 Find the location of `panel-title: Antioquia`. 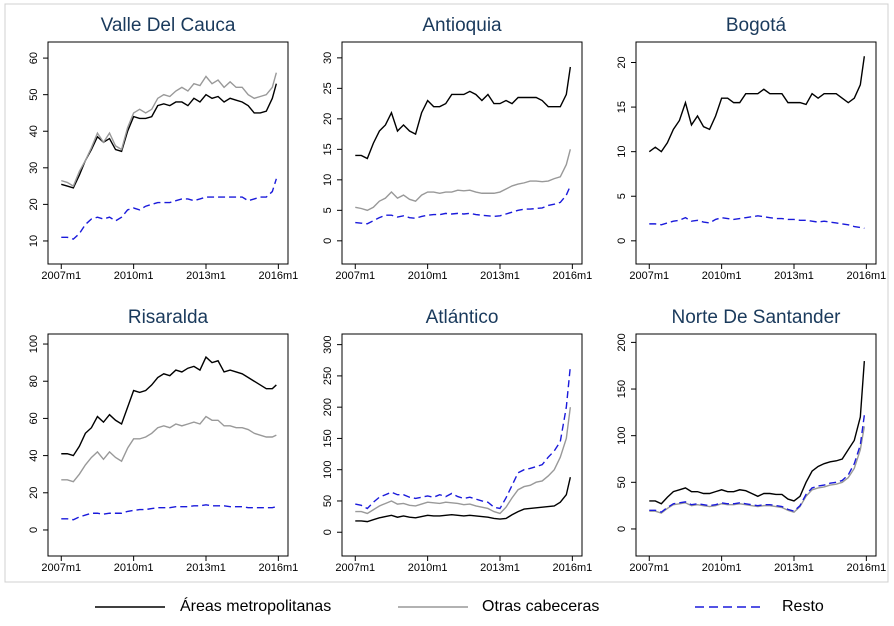

panel-title: Antioquia is located at coordinates (462, 25).